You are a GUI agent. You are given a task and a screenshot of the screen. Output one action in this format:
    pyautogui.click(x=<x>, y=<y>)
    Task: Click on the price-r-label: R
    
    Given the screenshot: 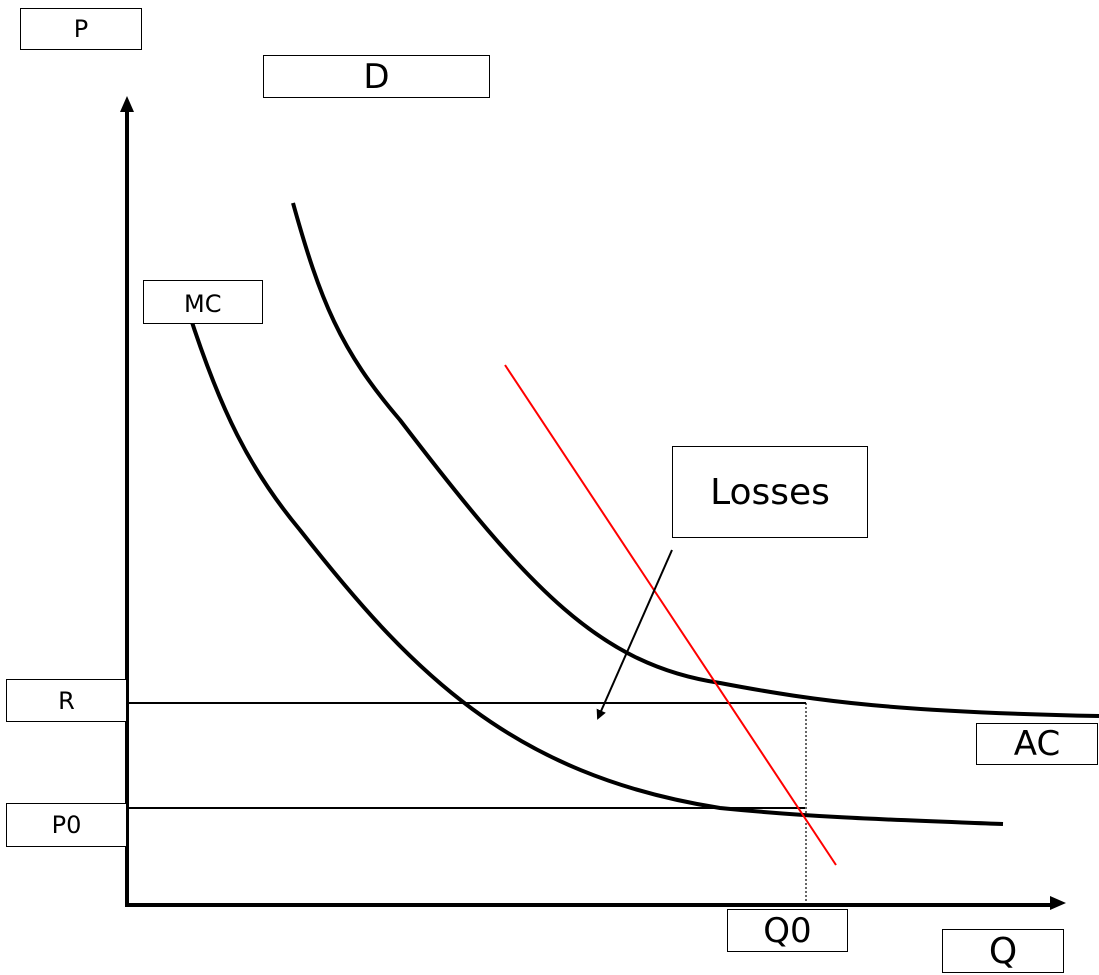 What is the action you would take?
    pyautogui.click(x=66, y=700)
    